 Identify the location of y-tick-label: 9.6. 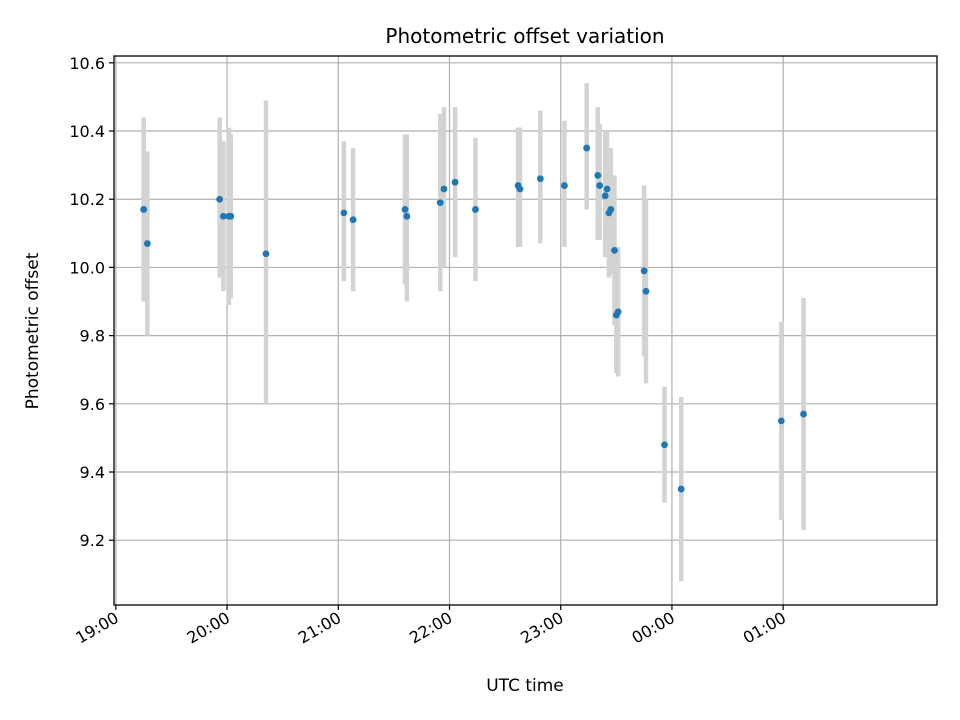
(92, 404).